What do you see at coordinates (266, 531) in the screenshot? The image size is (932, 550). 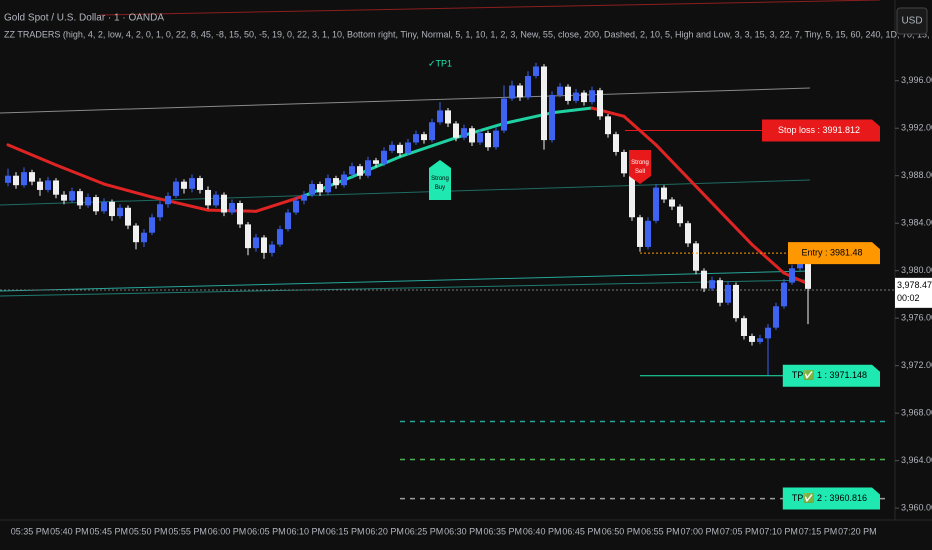 I see `x-tick-label: 06:05 PM` at bounding box center [266, 531].